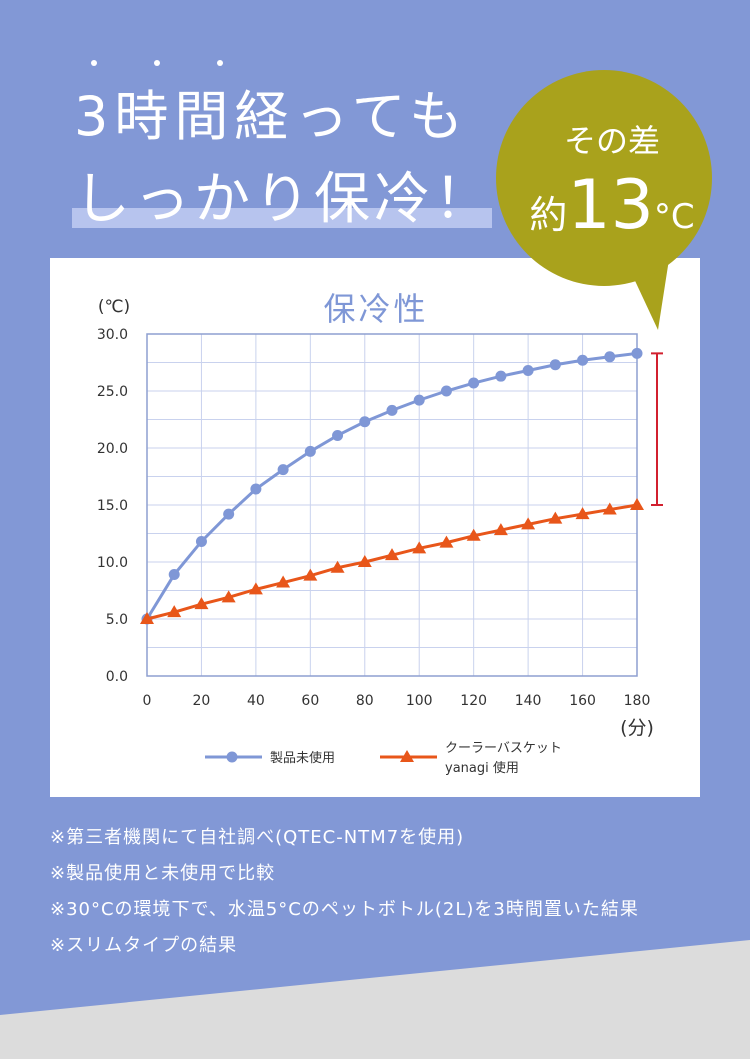 Image resolution: width=750 pixels, height=1063 pixels. I want to click on callout-prefix: 約, so click(548, 215).